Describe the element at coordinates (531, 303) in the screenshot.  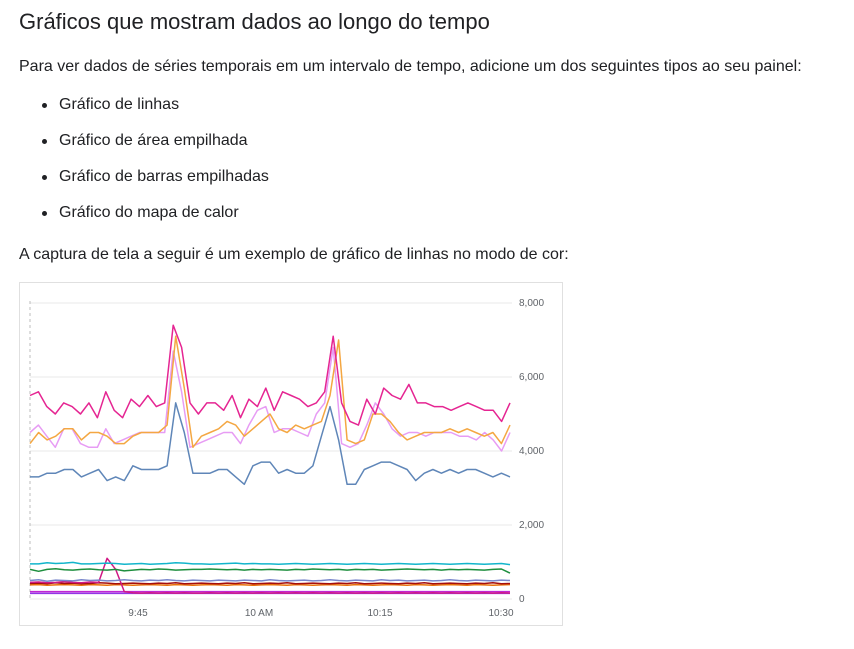
I see `y-tick-label: 8,000` at that location.